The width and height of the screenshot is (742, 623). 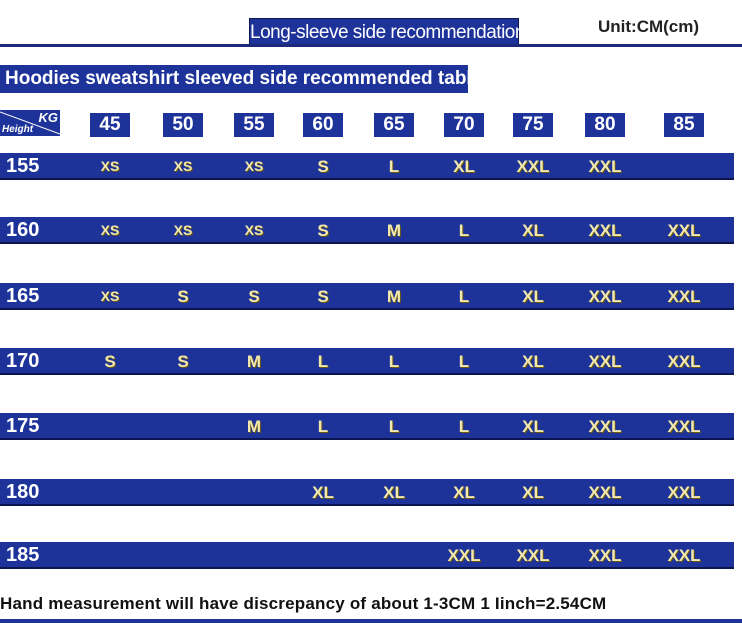 I want to click on weight-header-cell: 75, so click(x=533, y=125).